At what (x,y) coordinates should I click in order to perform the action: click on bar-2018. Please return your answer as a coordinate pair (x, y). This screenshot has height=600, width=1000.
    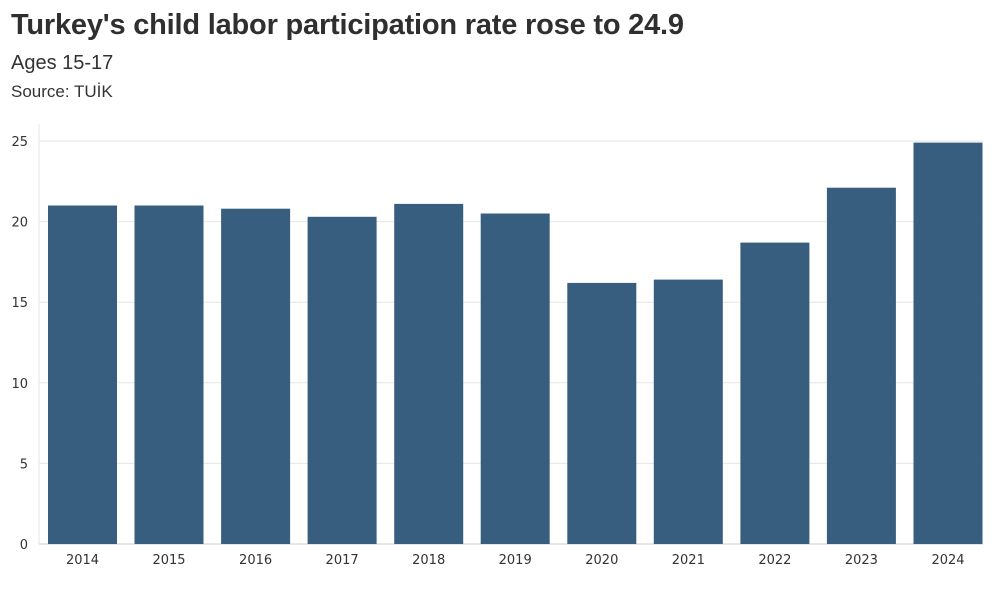
    Looking at the image, I should click on (429, 373).